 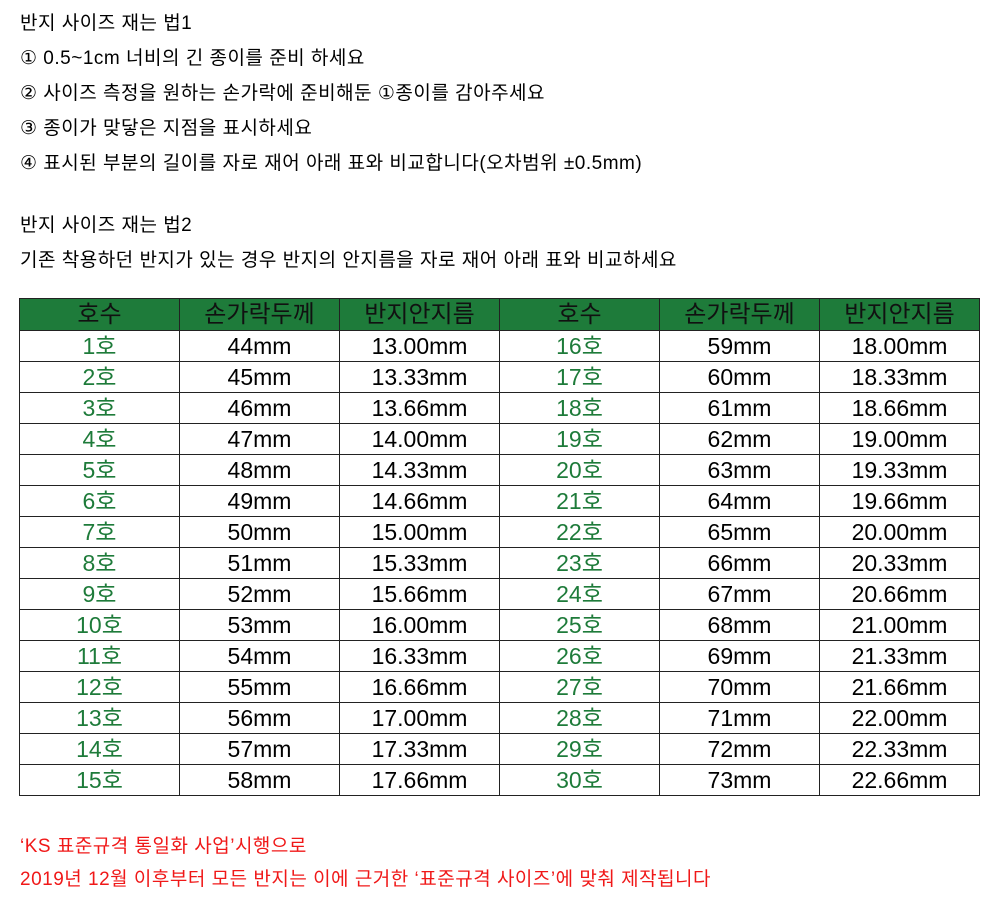 What do you see at coordinates (579, 656) in the screenshot?
I see `ring-size-cell: 26호` at bounding box center [579, 656].